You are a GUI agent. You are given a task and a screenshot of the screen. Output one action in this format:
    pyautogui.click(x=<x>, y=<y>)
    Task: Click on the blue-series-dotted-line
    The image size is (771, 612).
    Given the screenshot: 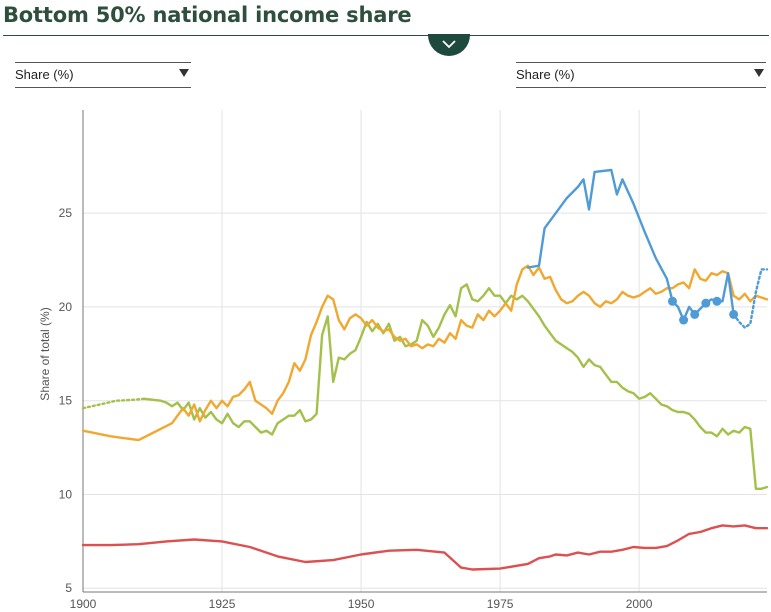 What is the action you would take?
    pyautogui.click(x=750, y=299)
    